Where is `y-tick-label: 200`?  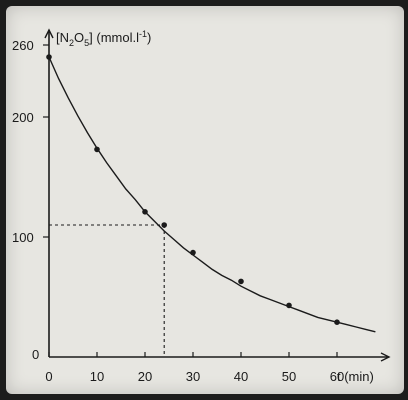 y-tick-label: 200 is located at coordinates (23, 117).